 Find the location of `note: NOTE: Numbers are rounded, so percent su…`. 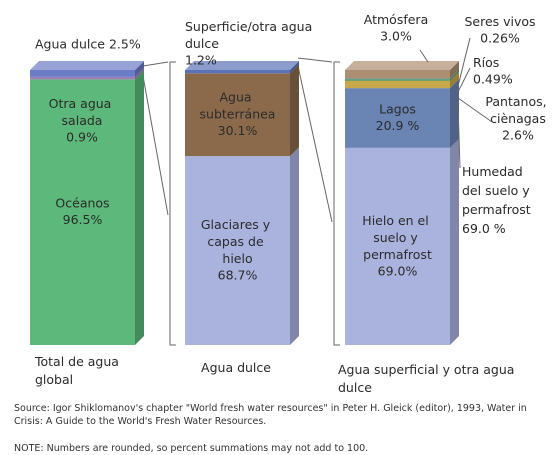

note: NOTE: Numbers are rounded, so percent su… is located at coordinates (191, 448).